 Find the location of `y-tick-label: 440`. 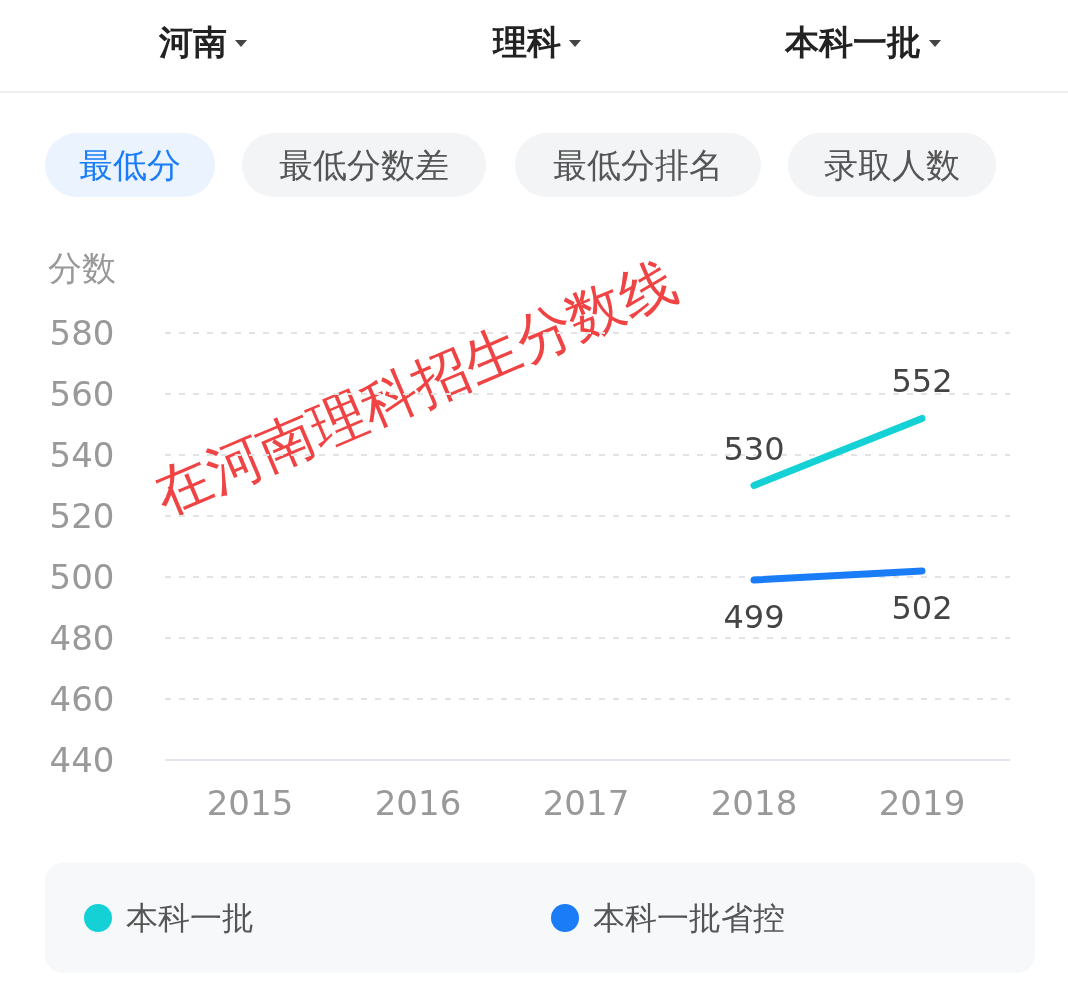

y-tick-label: 440 is located at coordinates (82, 760).